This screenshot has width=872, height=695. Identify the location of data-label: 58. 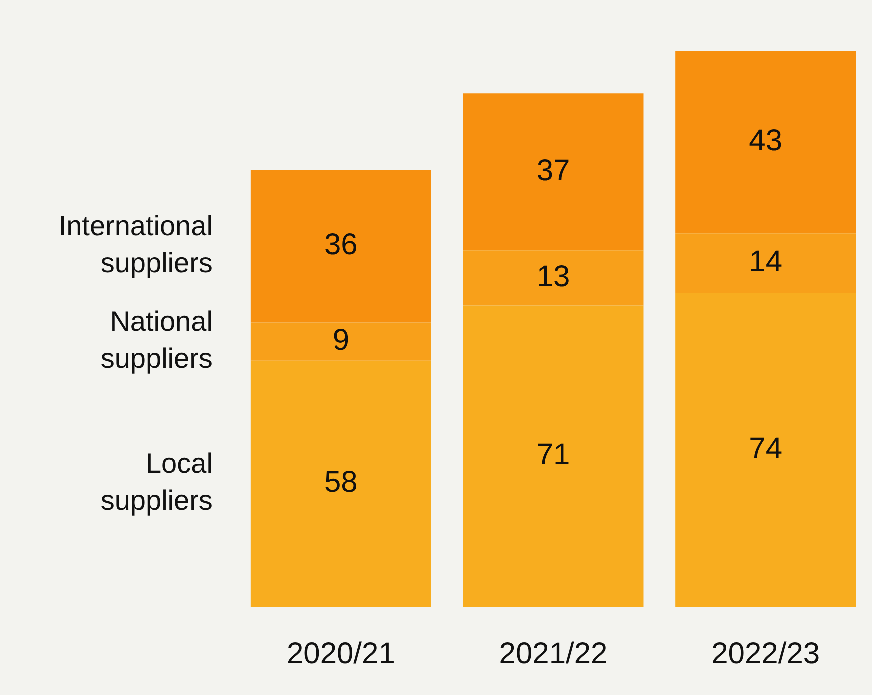
(341, 483).